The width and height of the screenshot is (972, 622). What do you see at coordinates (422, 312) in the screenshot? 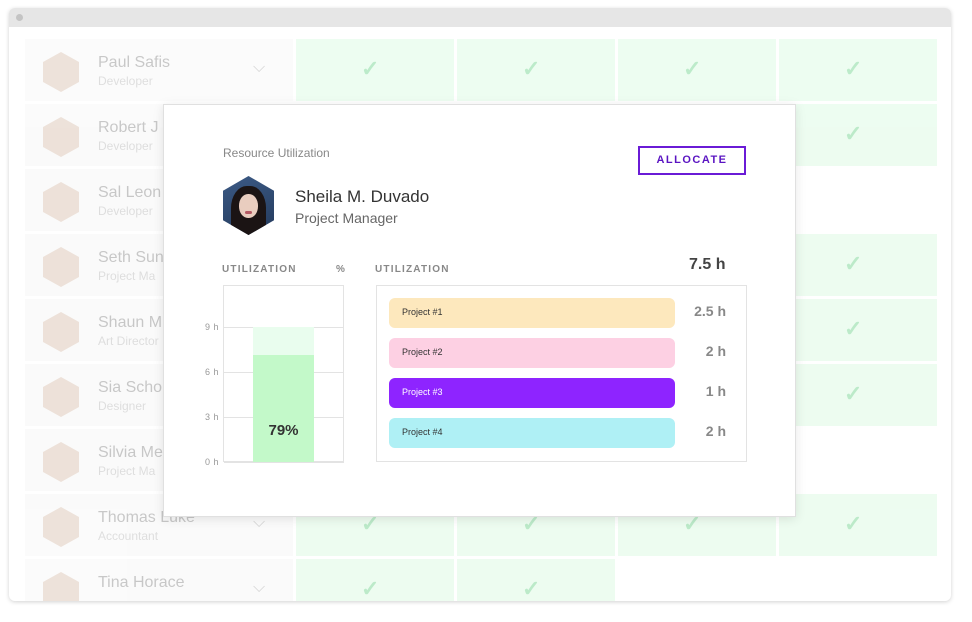
I see `project-label: Project #1` at bounding box center [422, 312].